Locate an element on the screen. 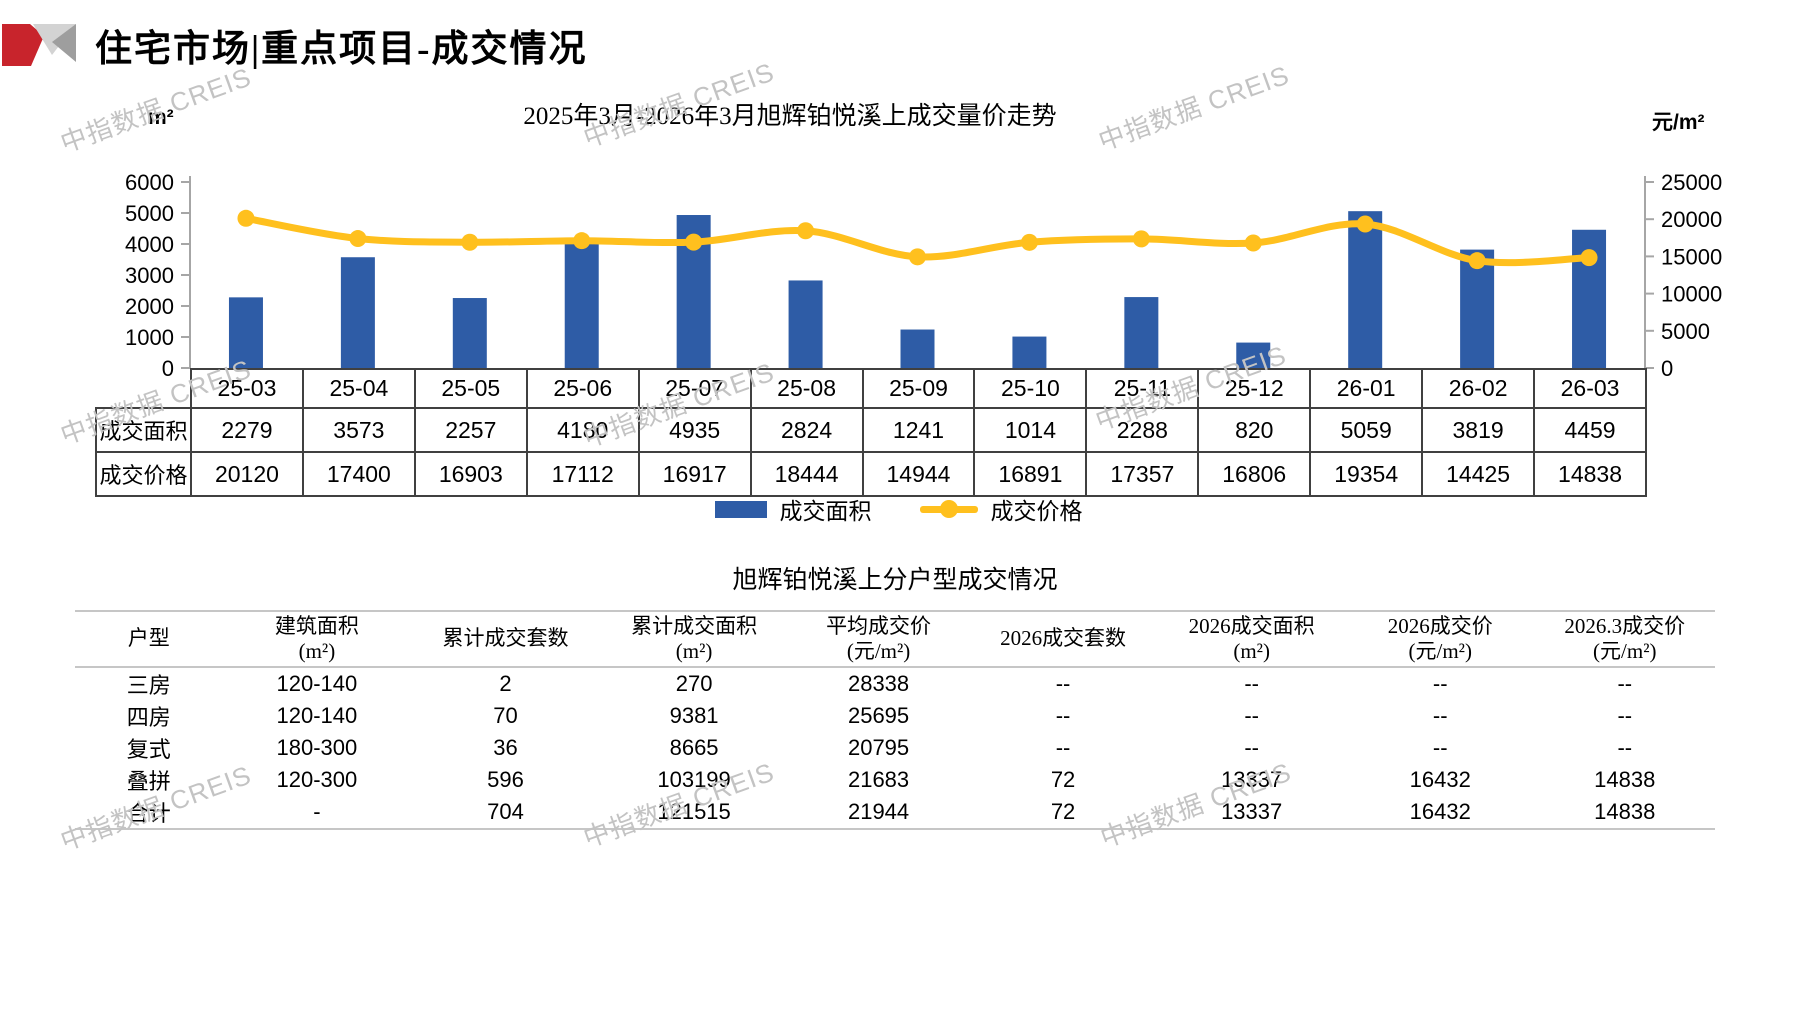 This screenshot has width=1797, height=1010. row-label-cell: 叠拼 is located at coordinates (148, 781).